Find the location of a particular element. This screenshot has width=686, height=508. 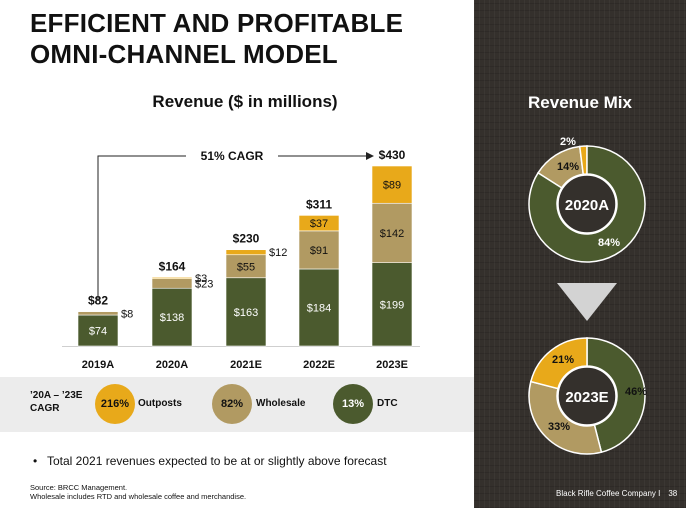

revenue-chart-title: Revenue ($ in millions) is located at coordinates (245, 101).